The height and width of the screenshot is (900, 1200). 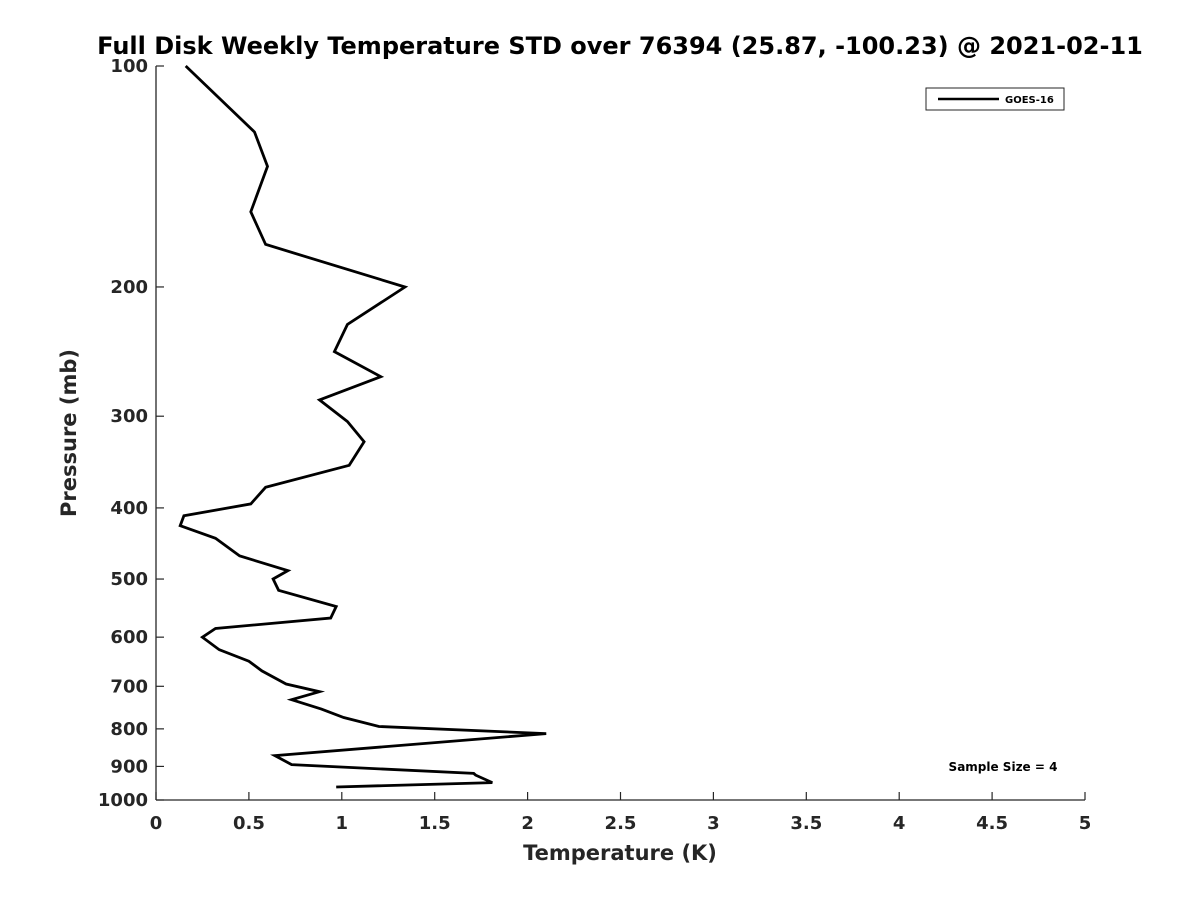 What do you see at coordinates (129, 686) in the screenshot?
I see `y-tick-label: 700` at bounding box center [129, 686].